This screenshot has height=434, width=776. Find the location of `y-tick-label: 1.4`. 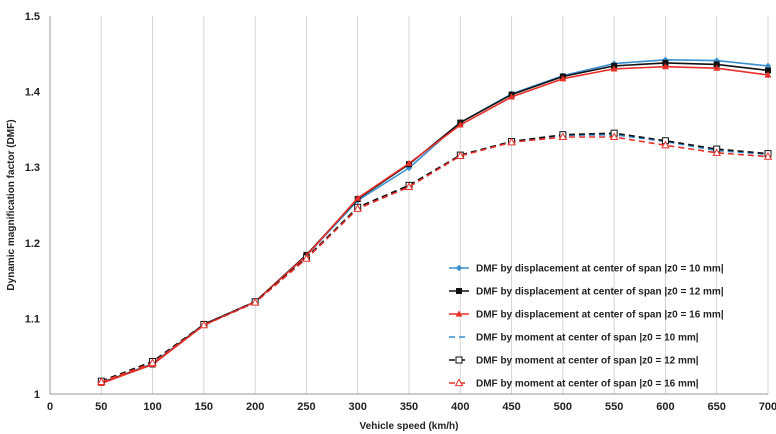

y-tick-label: 1.4 is located at coordinates (33, 93).